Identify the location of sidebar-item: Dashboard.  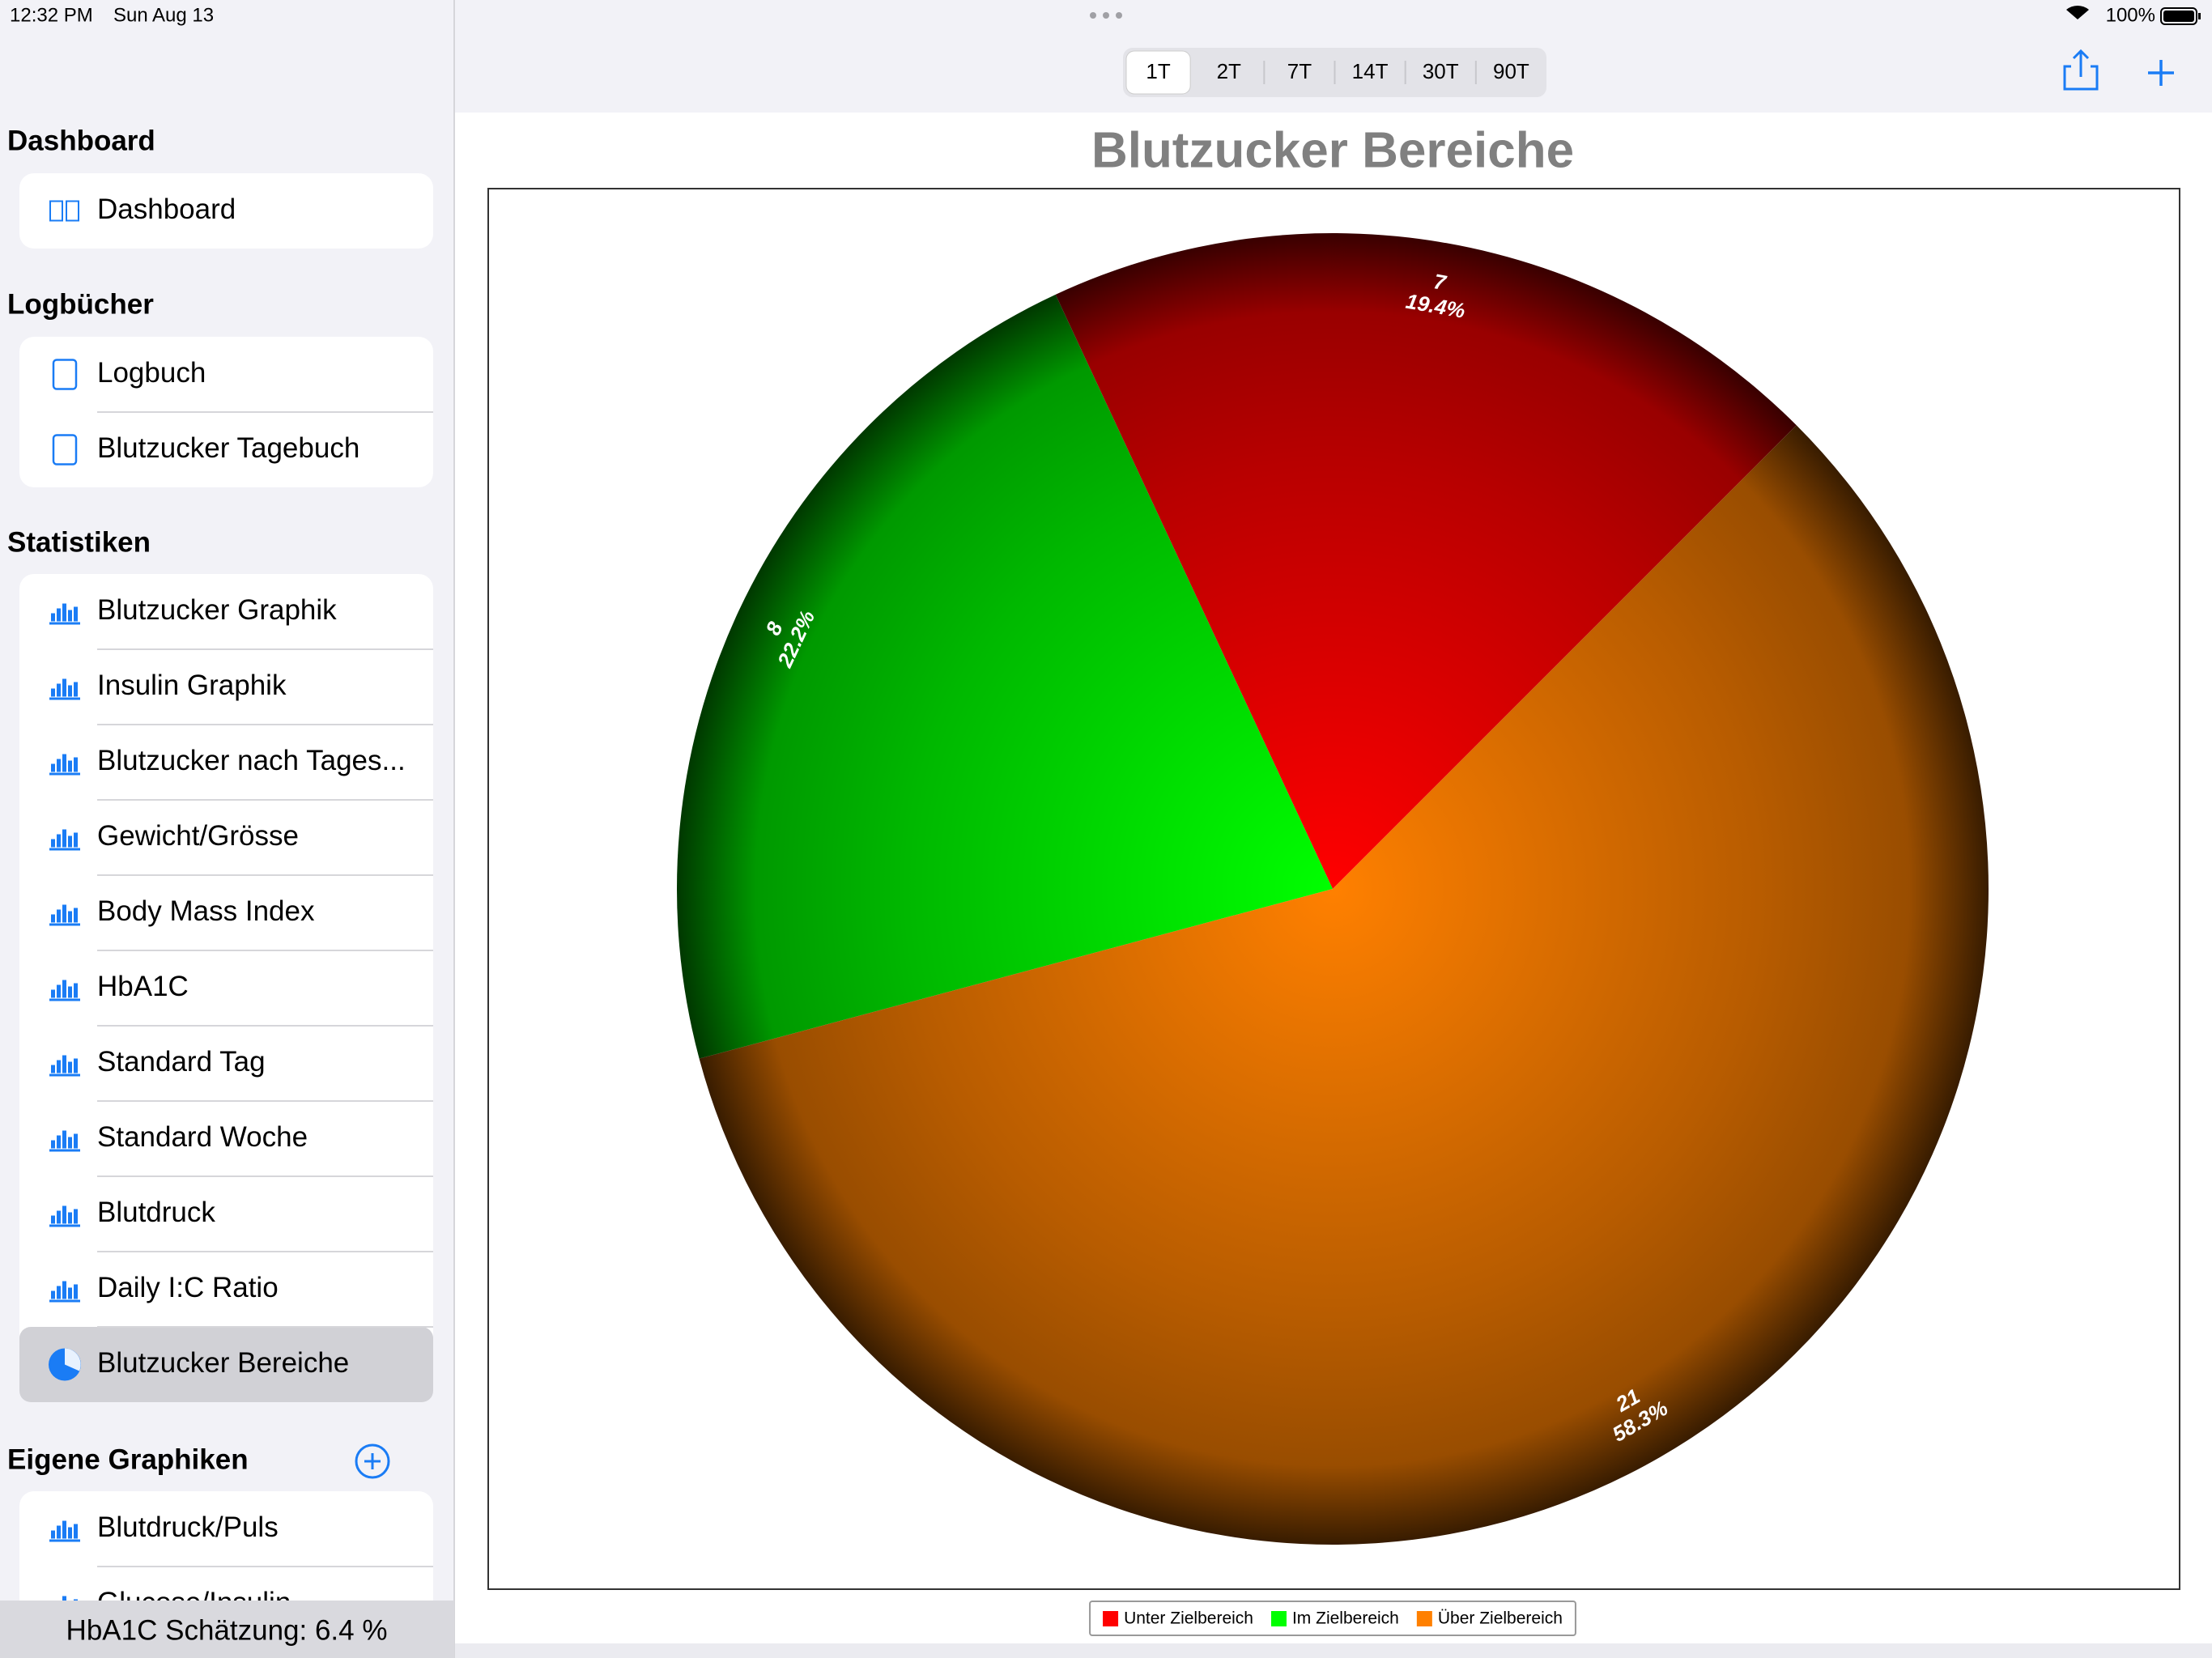
(166, 209).